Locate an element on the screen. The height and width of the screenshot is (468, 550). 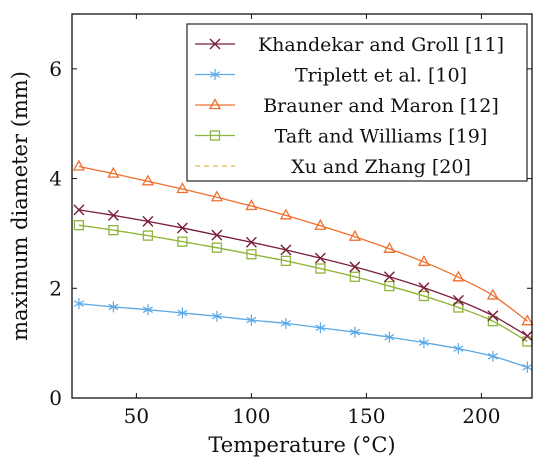
legend-entry-0: Khandekar and Groll [11] is located at coordinates (349, 45).